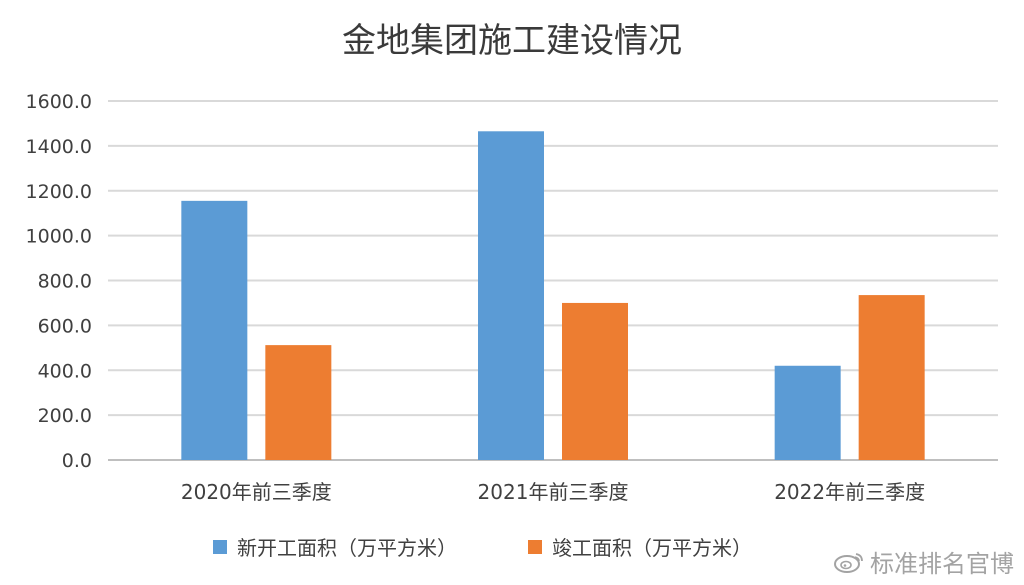 Image resolution: width=1024 pixels, height=585 pixels. I want to click on y-tick-label: 0.0, so click(77, 461).